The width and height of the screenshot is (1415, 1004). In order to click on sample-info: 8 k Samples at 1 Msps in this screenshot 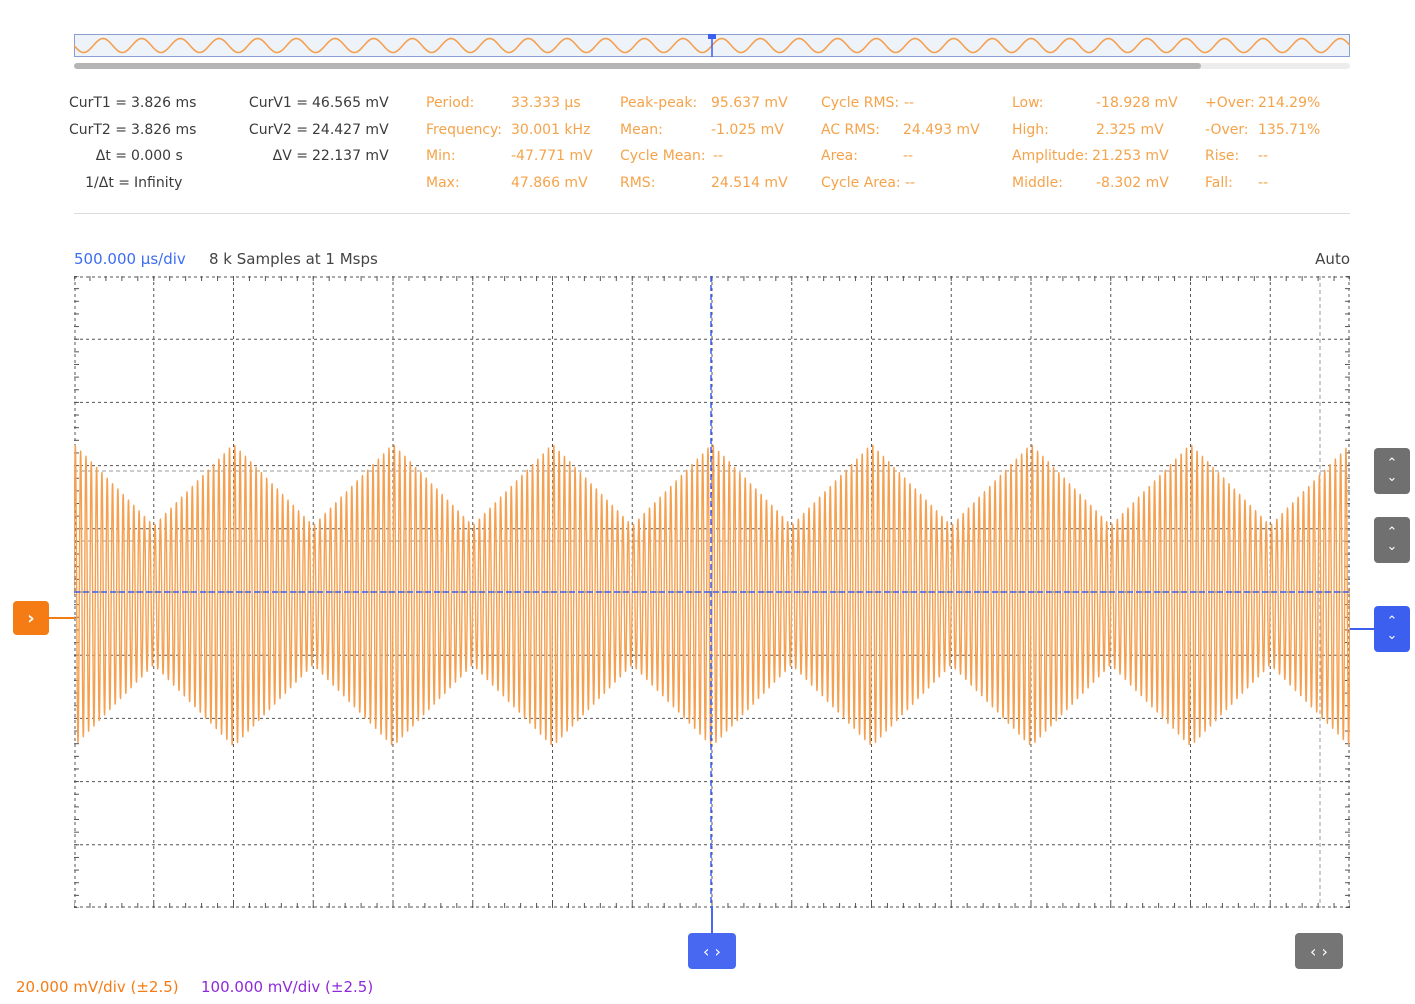, I will do `click(293, 259)`.